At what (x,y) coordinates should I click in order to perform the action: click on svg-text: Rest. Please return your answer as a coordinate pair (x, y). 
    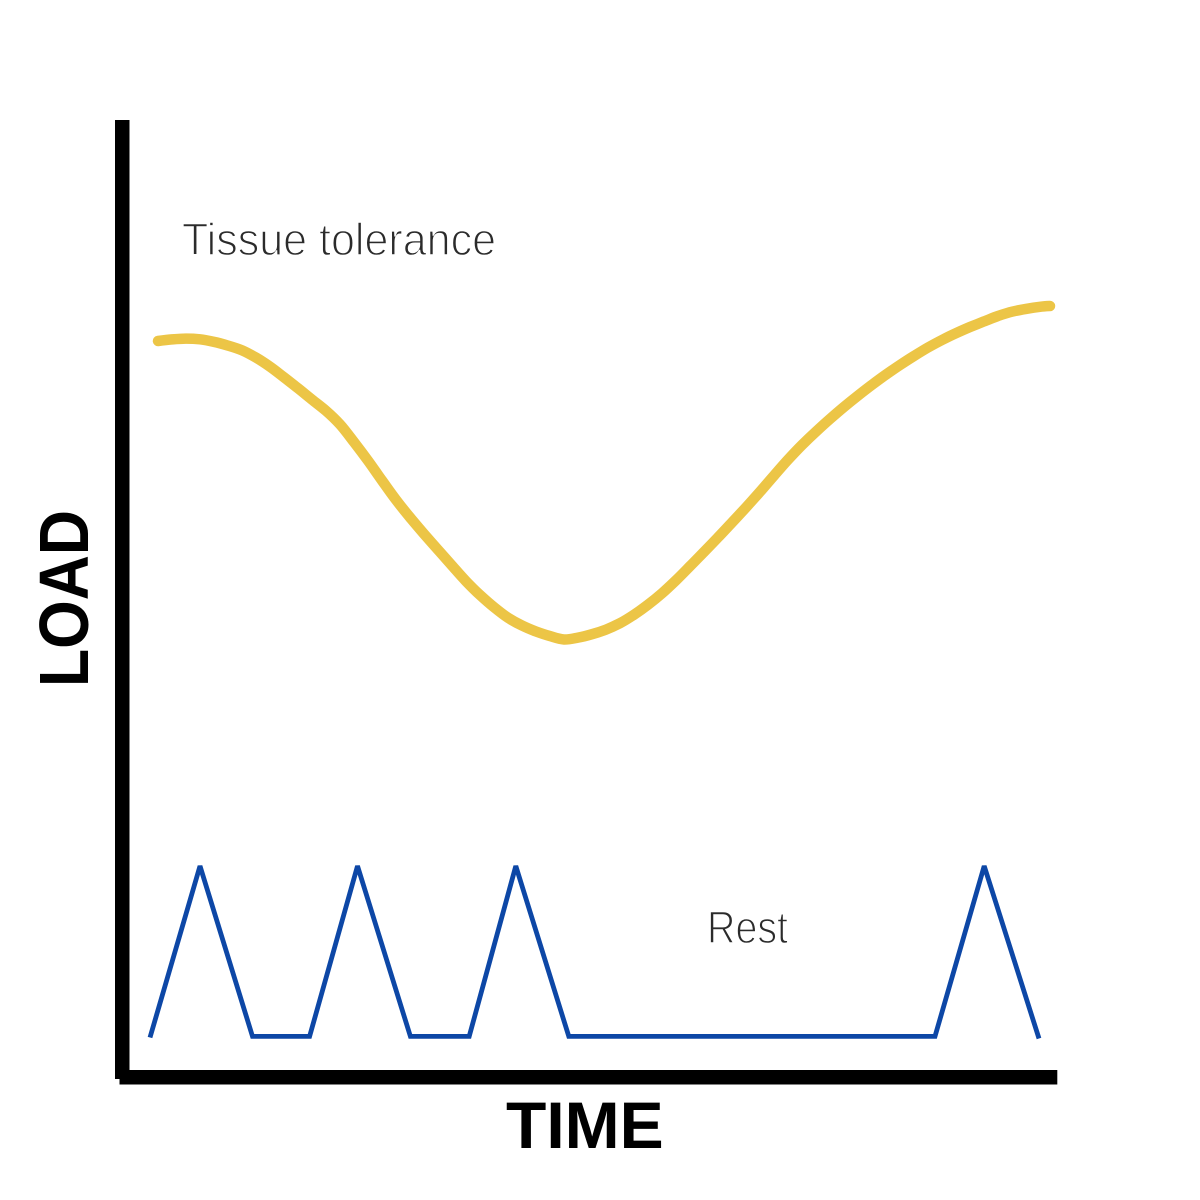
    Looking at the image, I should click on (747, 927).